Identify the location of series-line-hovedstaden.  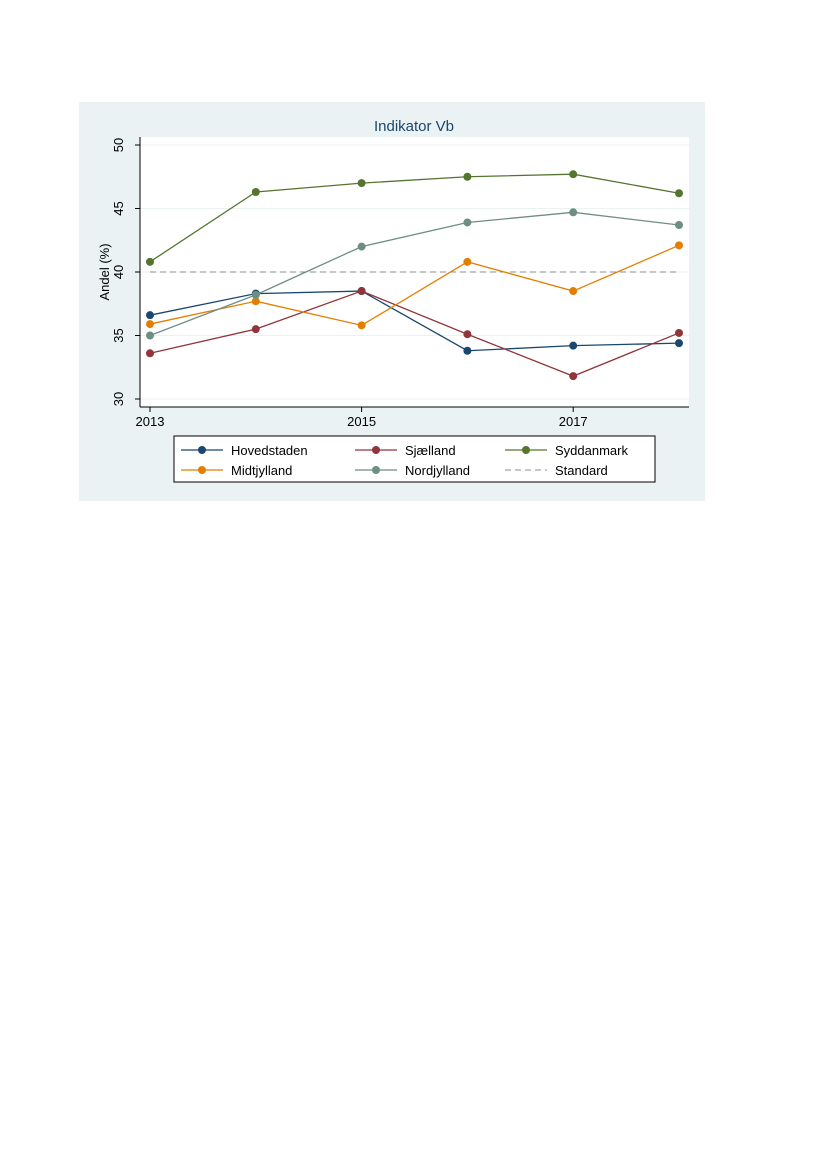
(414, 321).